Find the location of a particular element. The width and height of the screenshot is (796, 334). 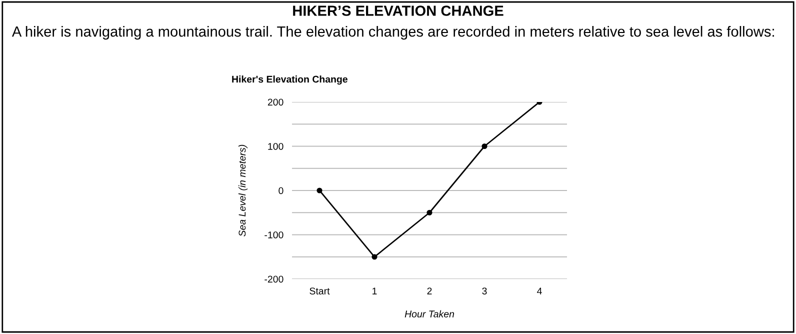

text: A hiker is navigating a mountainous trail. The elevation changes are recorded in meters relative to sea level as follows: is located at coordinates (393, 33).